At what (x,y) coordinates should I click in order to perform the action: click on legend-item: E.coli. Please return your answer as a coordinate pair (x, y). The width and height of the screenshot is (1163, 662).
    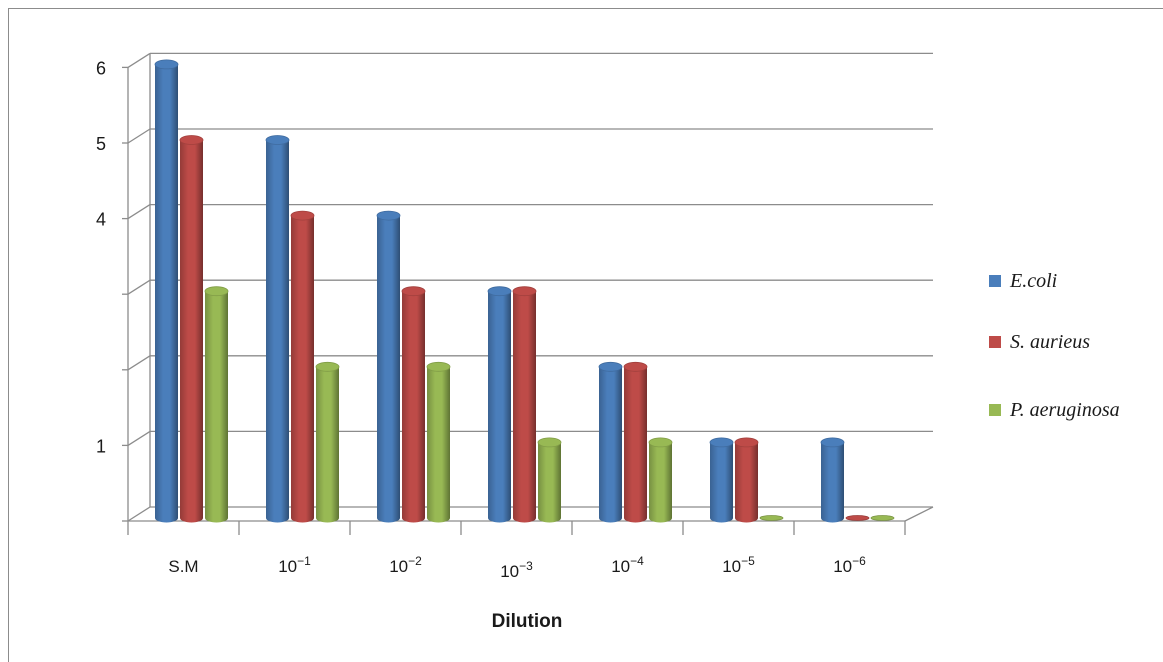
    Looking at the image, I should click on (1023, 281).